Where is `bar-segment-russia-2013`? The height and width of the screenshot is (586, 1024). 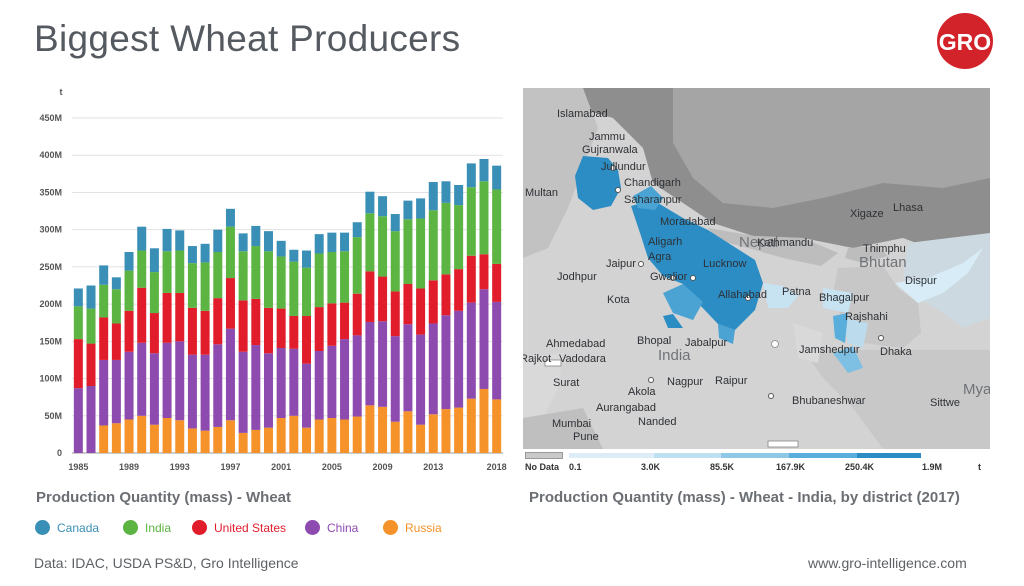 bar-segment-russia-2013 is located at coordinates (433, 433).